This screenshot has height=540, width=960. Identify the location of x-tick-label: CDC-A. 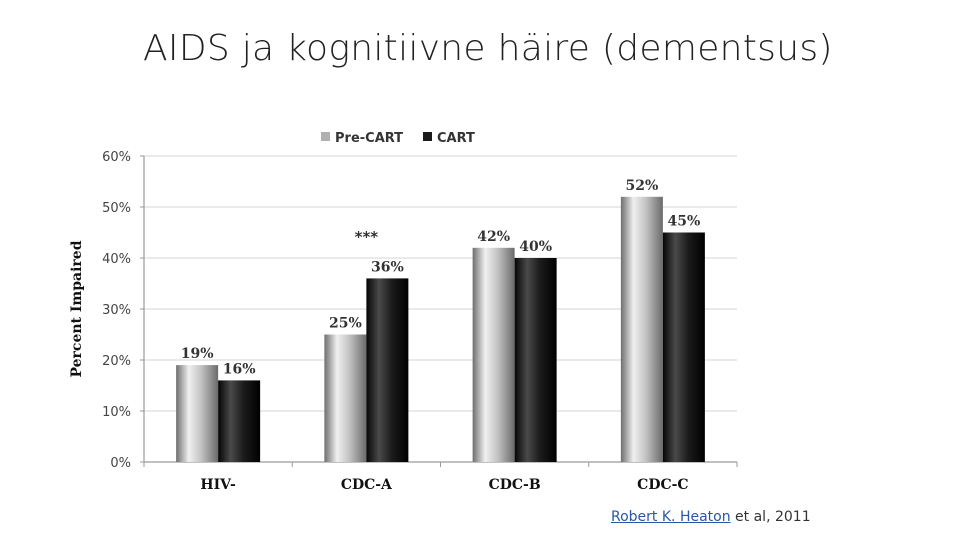
(367, 485).